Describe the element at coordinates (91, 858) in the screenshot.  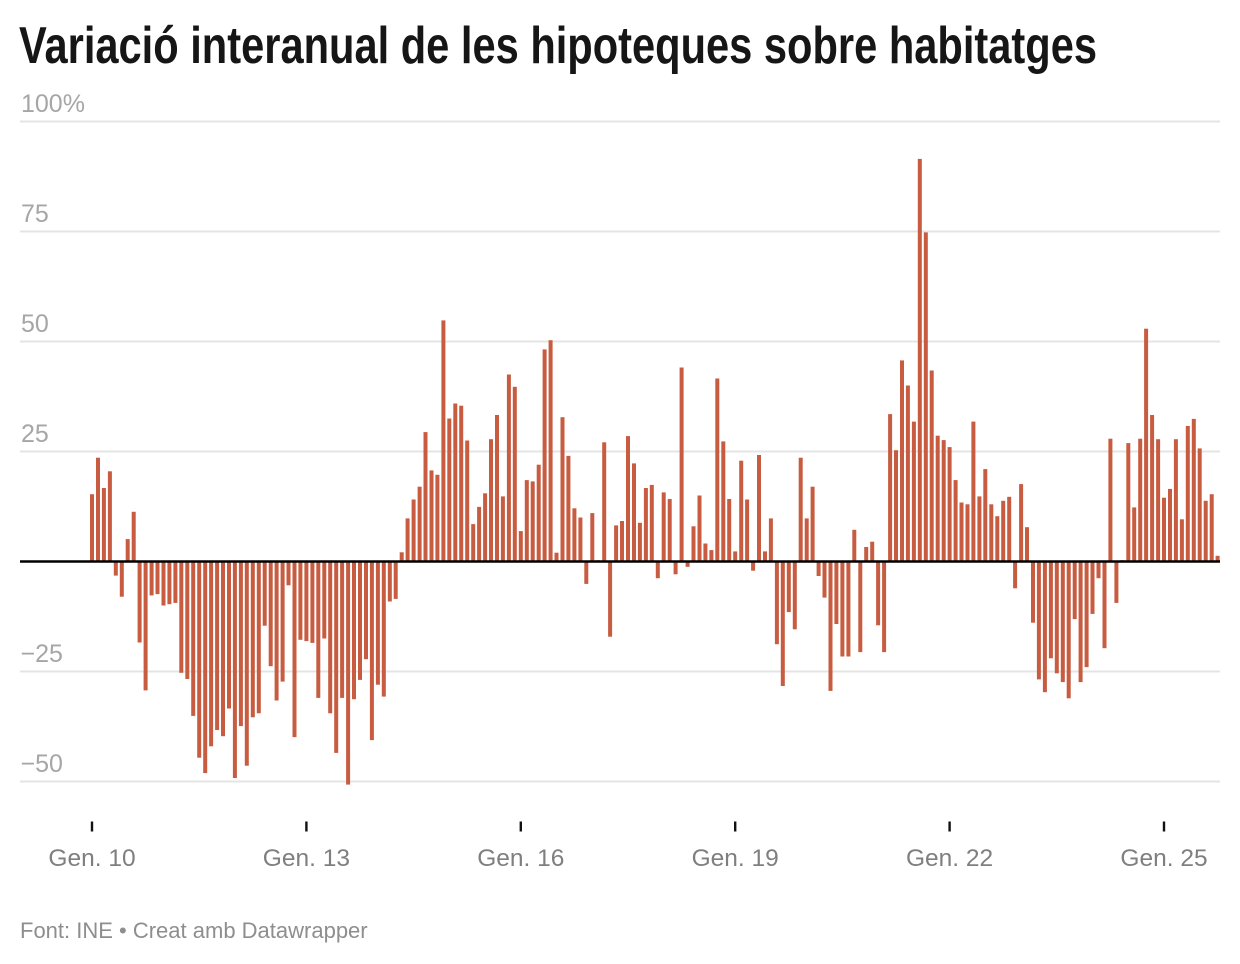
I see `svg-text: Gen. 10` at that location.